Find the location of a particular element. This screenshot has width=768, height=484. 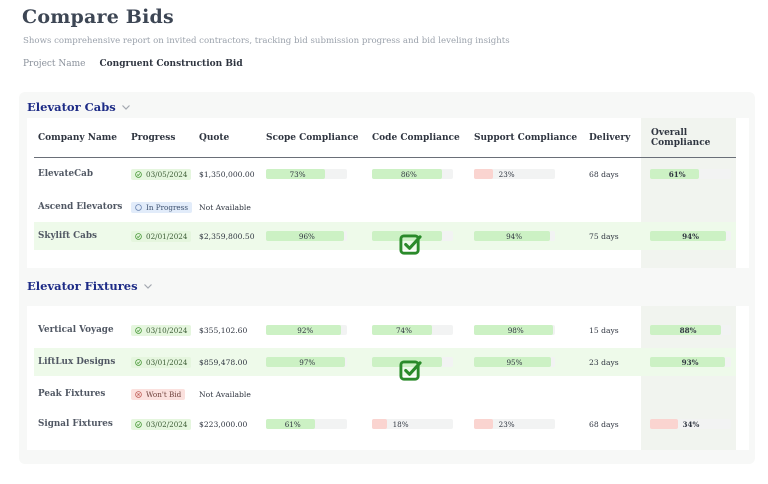

delivery-value: 15 days is located at coordinates (604, 330).